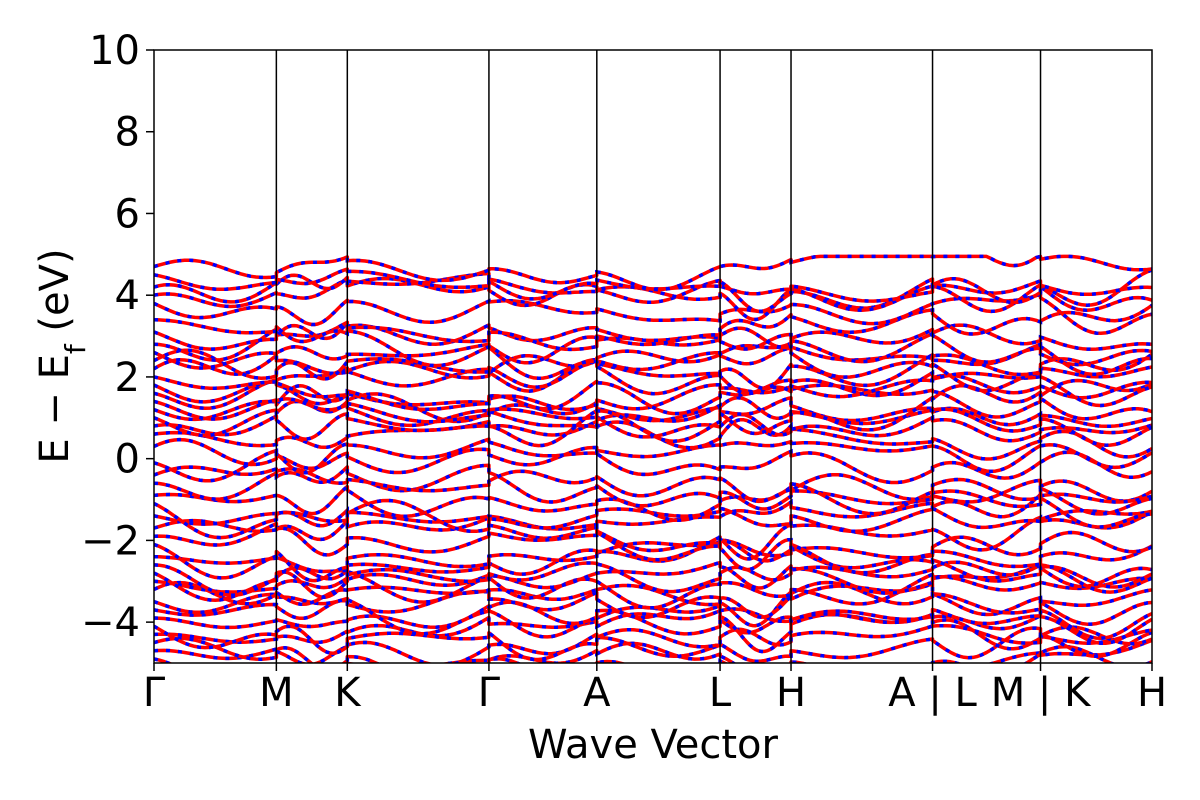  I want to click on y-axis: 10 8 6 4 2 0 −2 −4, so click(117, 337).